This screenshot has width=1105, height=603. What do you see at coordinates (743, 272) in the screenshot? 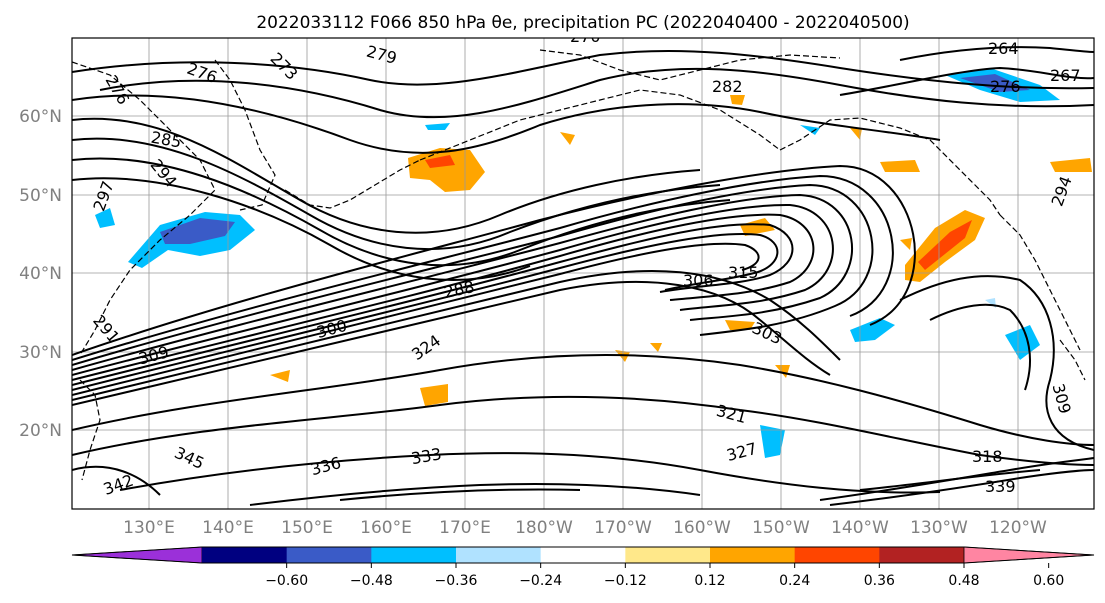
I see `contour-label: 315` at bounding box center [743, 272].